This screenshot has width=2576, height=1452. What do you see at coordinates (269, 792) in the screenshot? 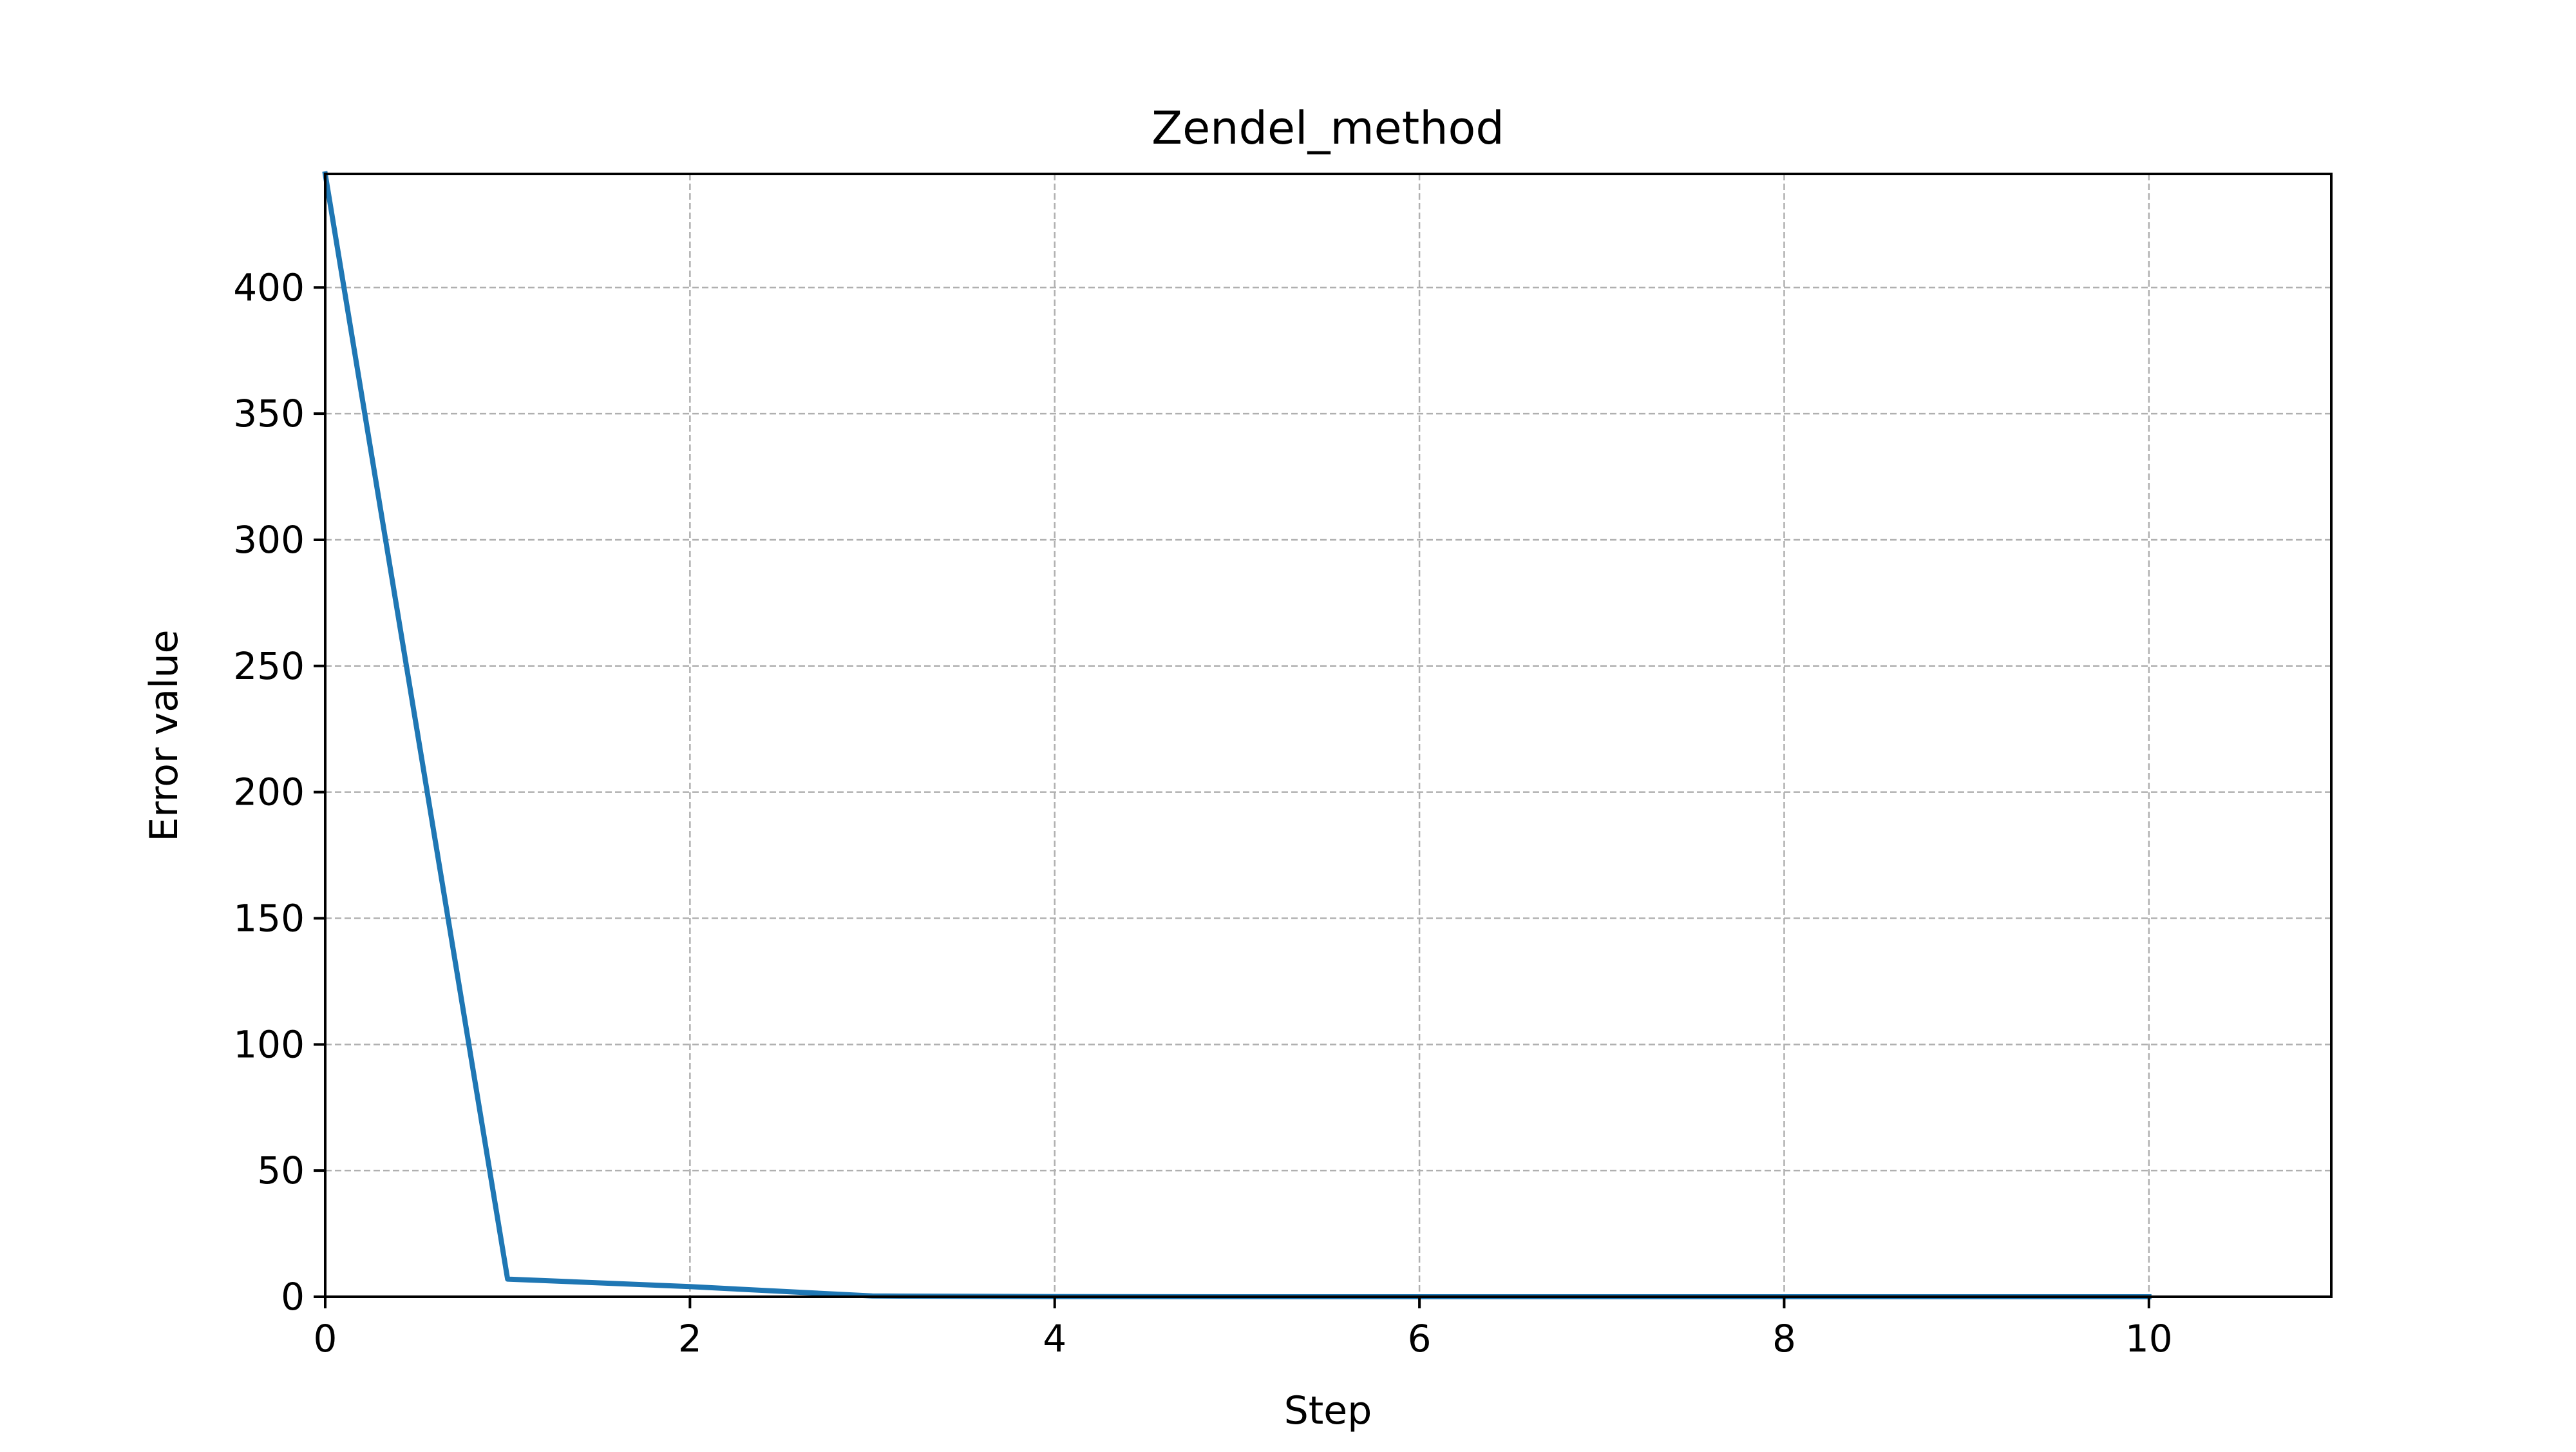
I see `y-tick-label: 200` at bounding box center [269, 792].